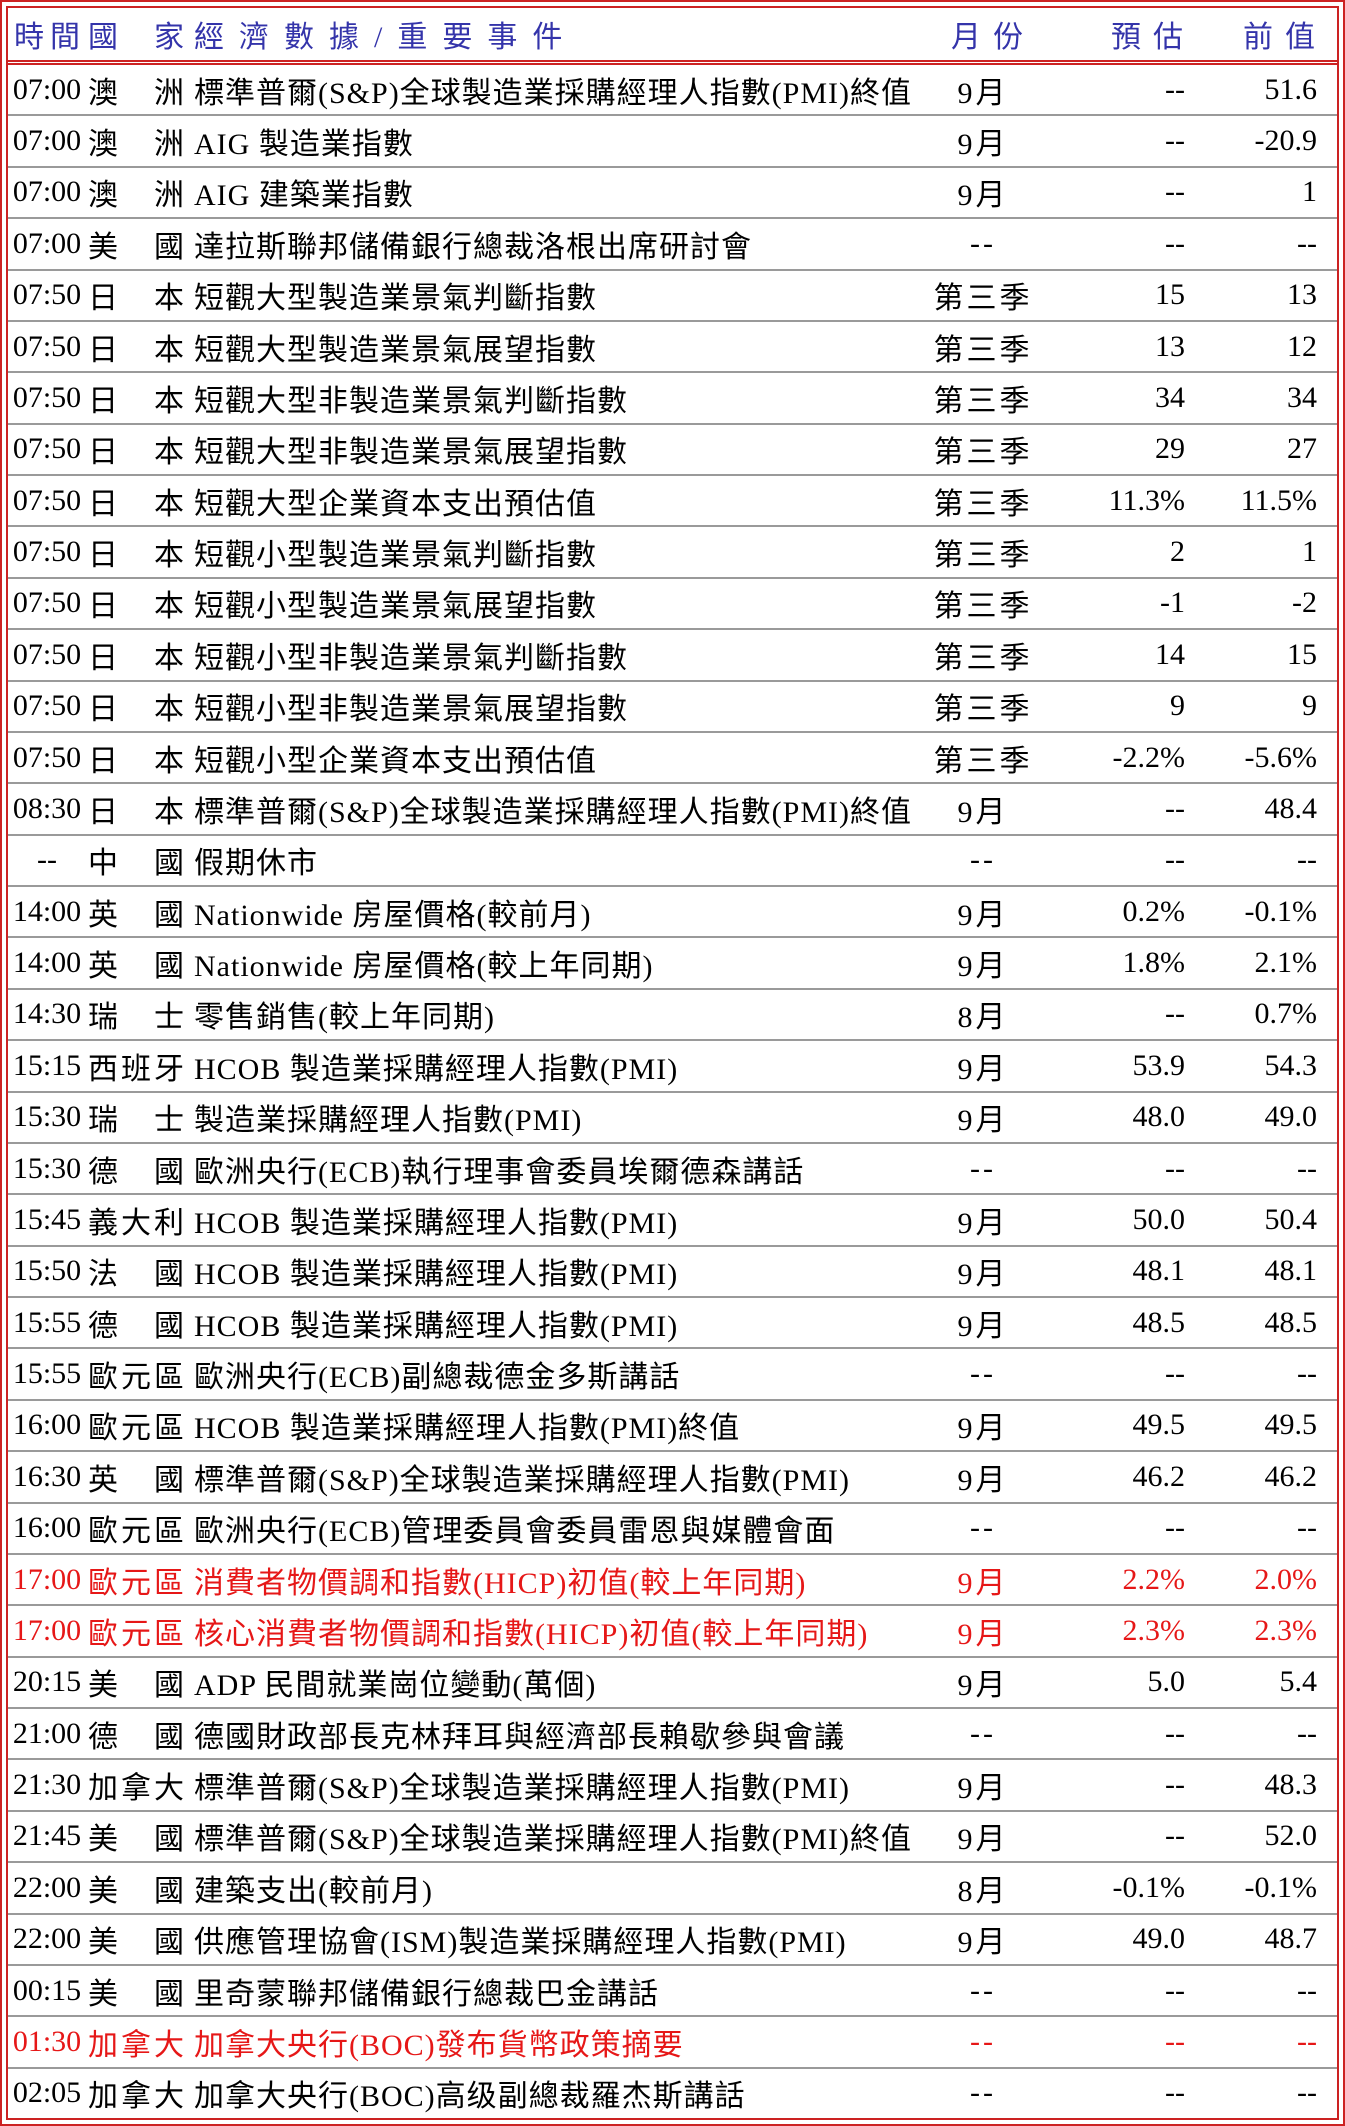 Image resolution: width=1345 pixels, height=2126 pixels. Describe the element at coordinates (136, 1117) in the screenshot. I see `row-country: 瑞士` at that location.